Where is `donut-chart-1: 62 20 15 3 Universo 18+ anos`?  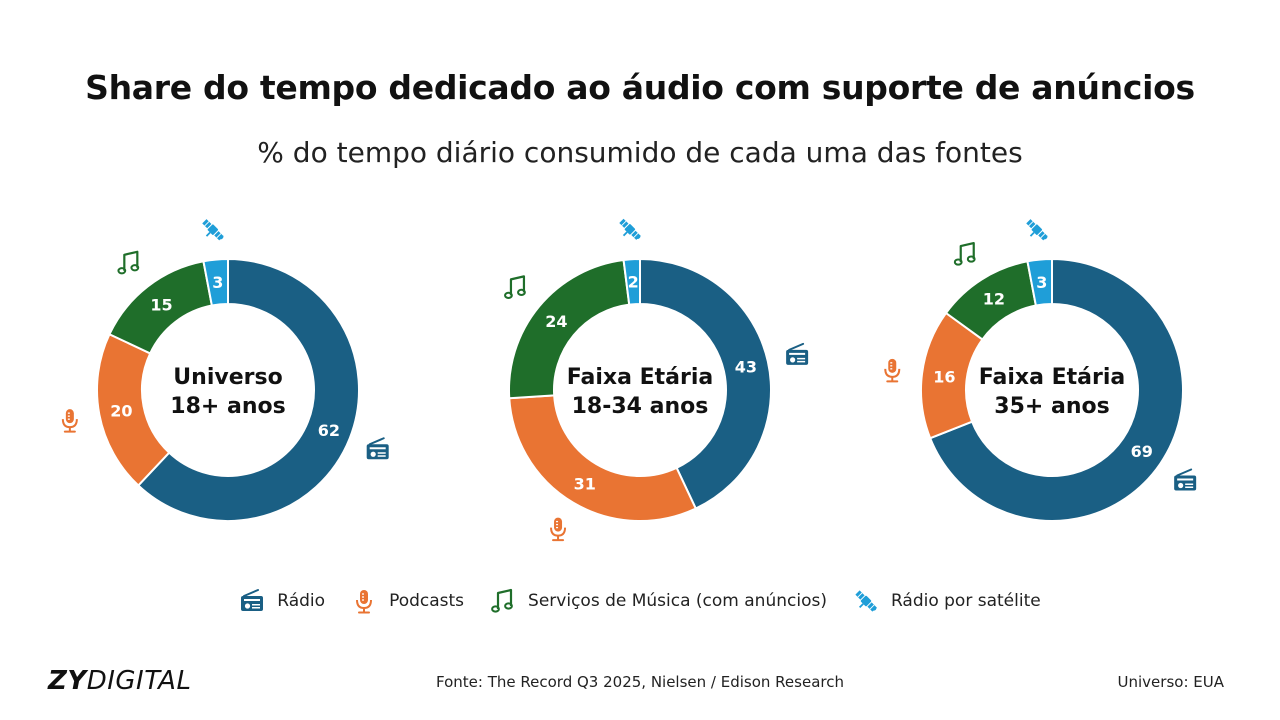 donut-chart-1: 62 20 15 3 Universo 18+ anos is located at coordinates (225, 370).